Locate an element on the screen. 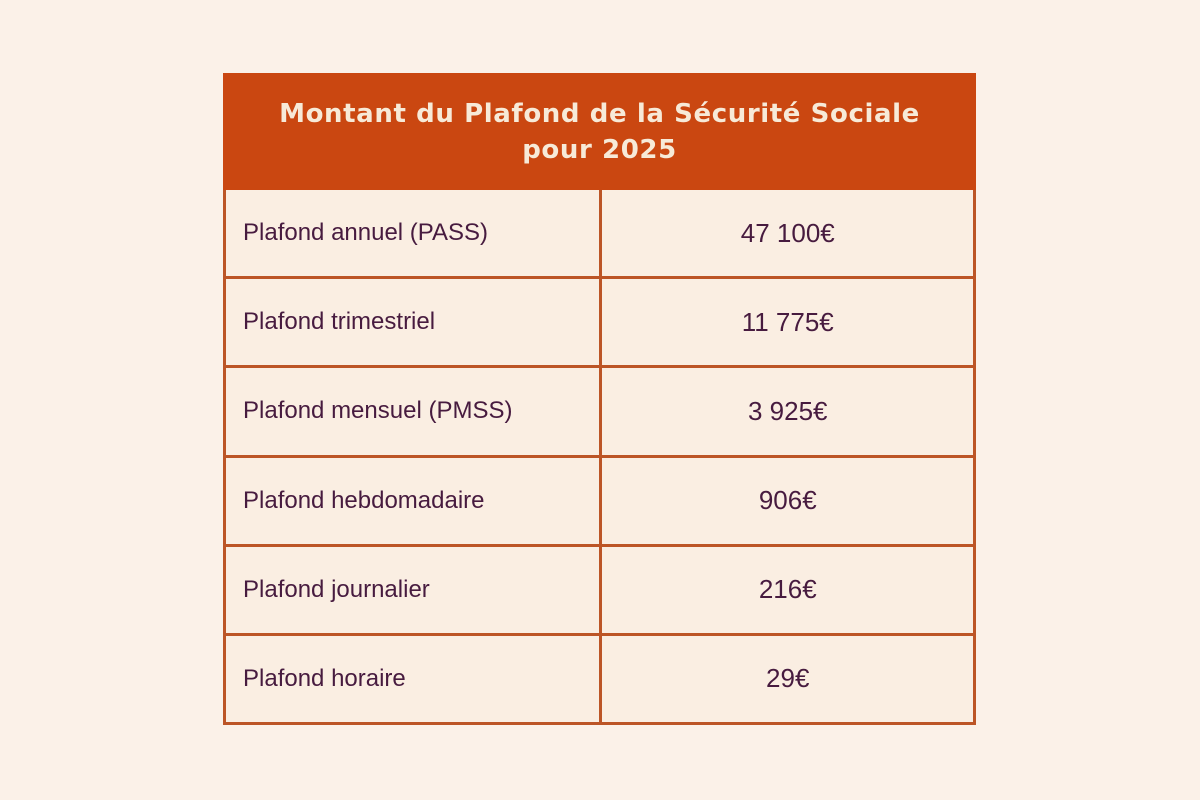 The height and width of the screenshot is (800, 1200). row-value: 47 100€ is located at coordinates (787, 232).